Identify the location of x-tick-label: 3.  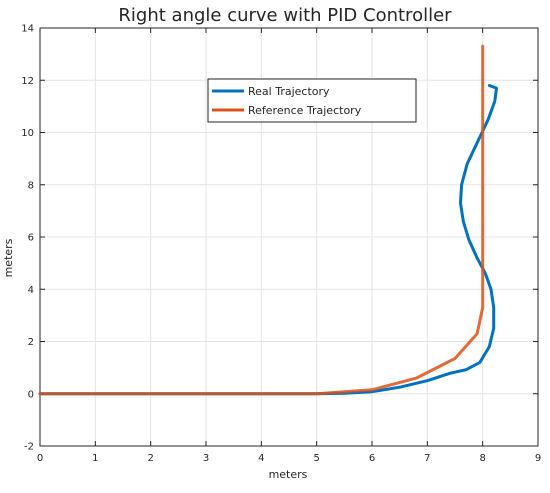
(206, 458).